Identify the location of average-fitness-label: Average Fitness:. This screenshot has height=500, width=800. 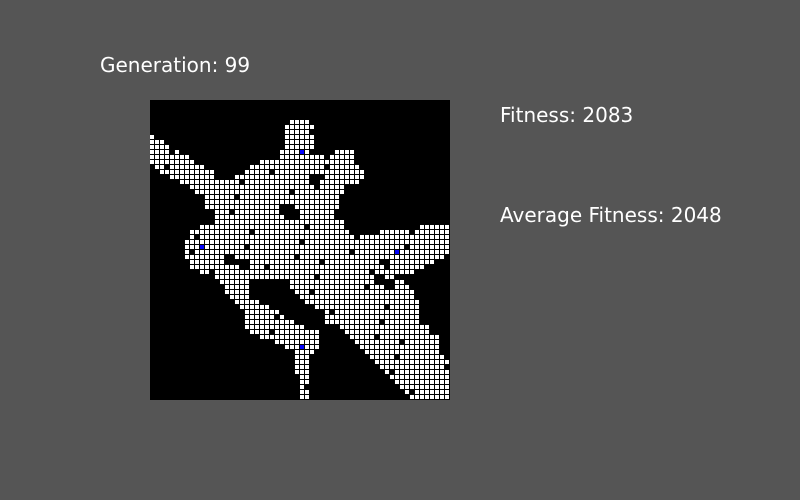
(582, 215).